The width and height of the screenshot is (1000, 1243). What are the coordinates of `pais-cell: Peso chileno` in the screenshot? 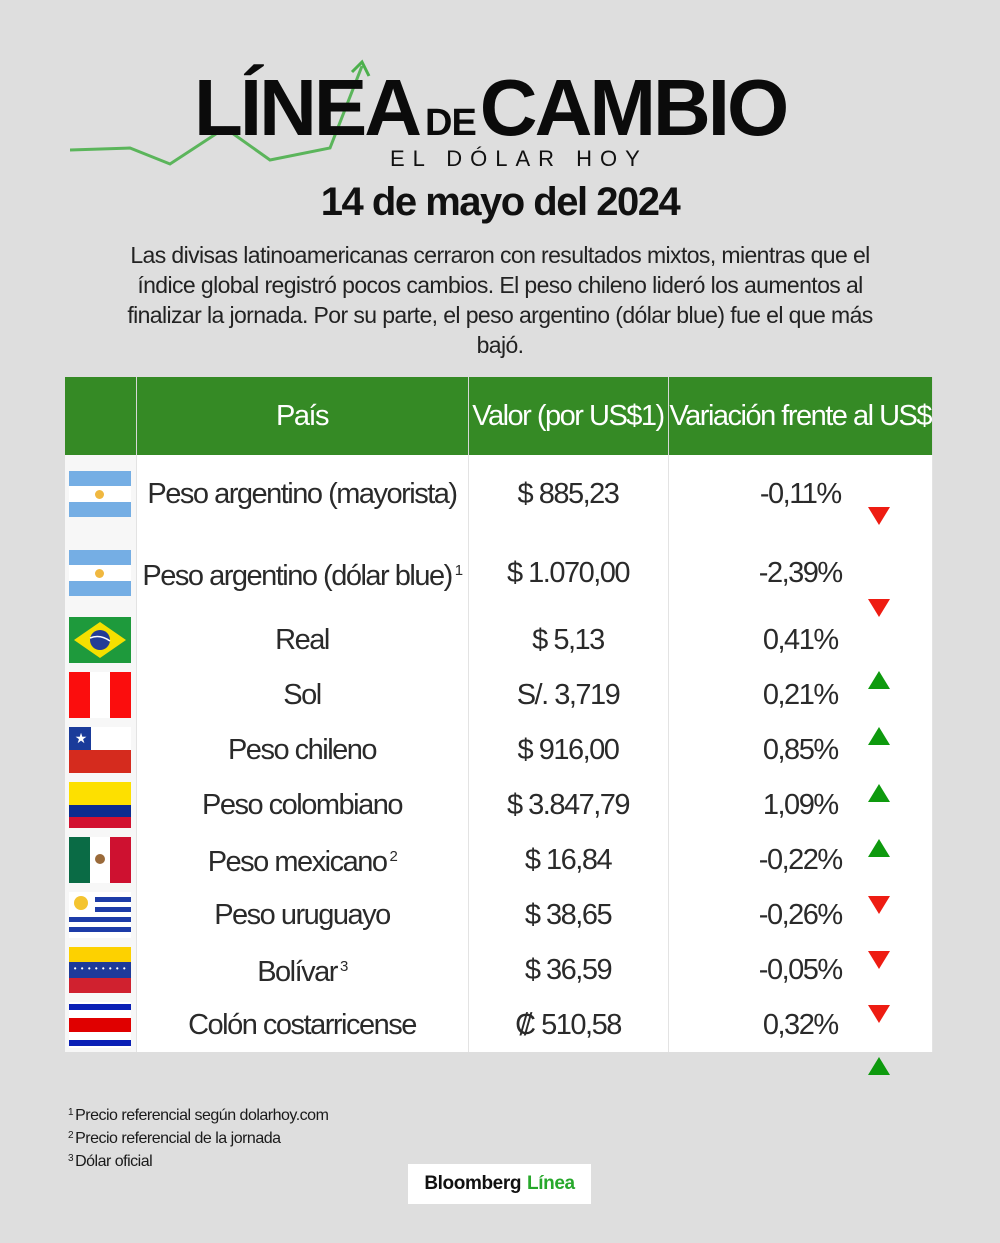 It's located at (302, 749).